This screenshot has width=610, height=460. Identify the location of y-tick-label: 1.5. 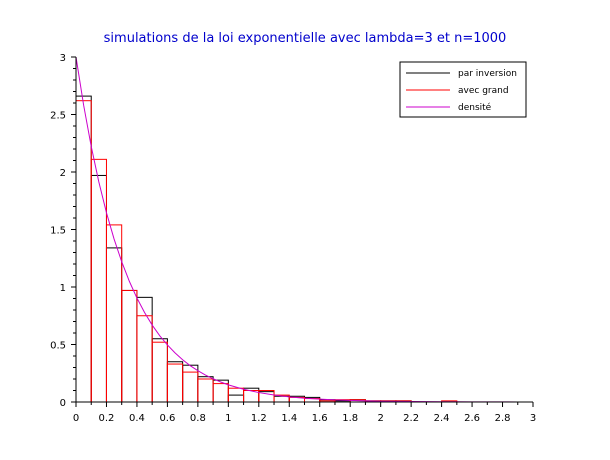
(58, 231).